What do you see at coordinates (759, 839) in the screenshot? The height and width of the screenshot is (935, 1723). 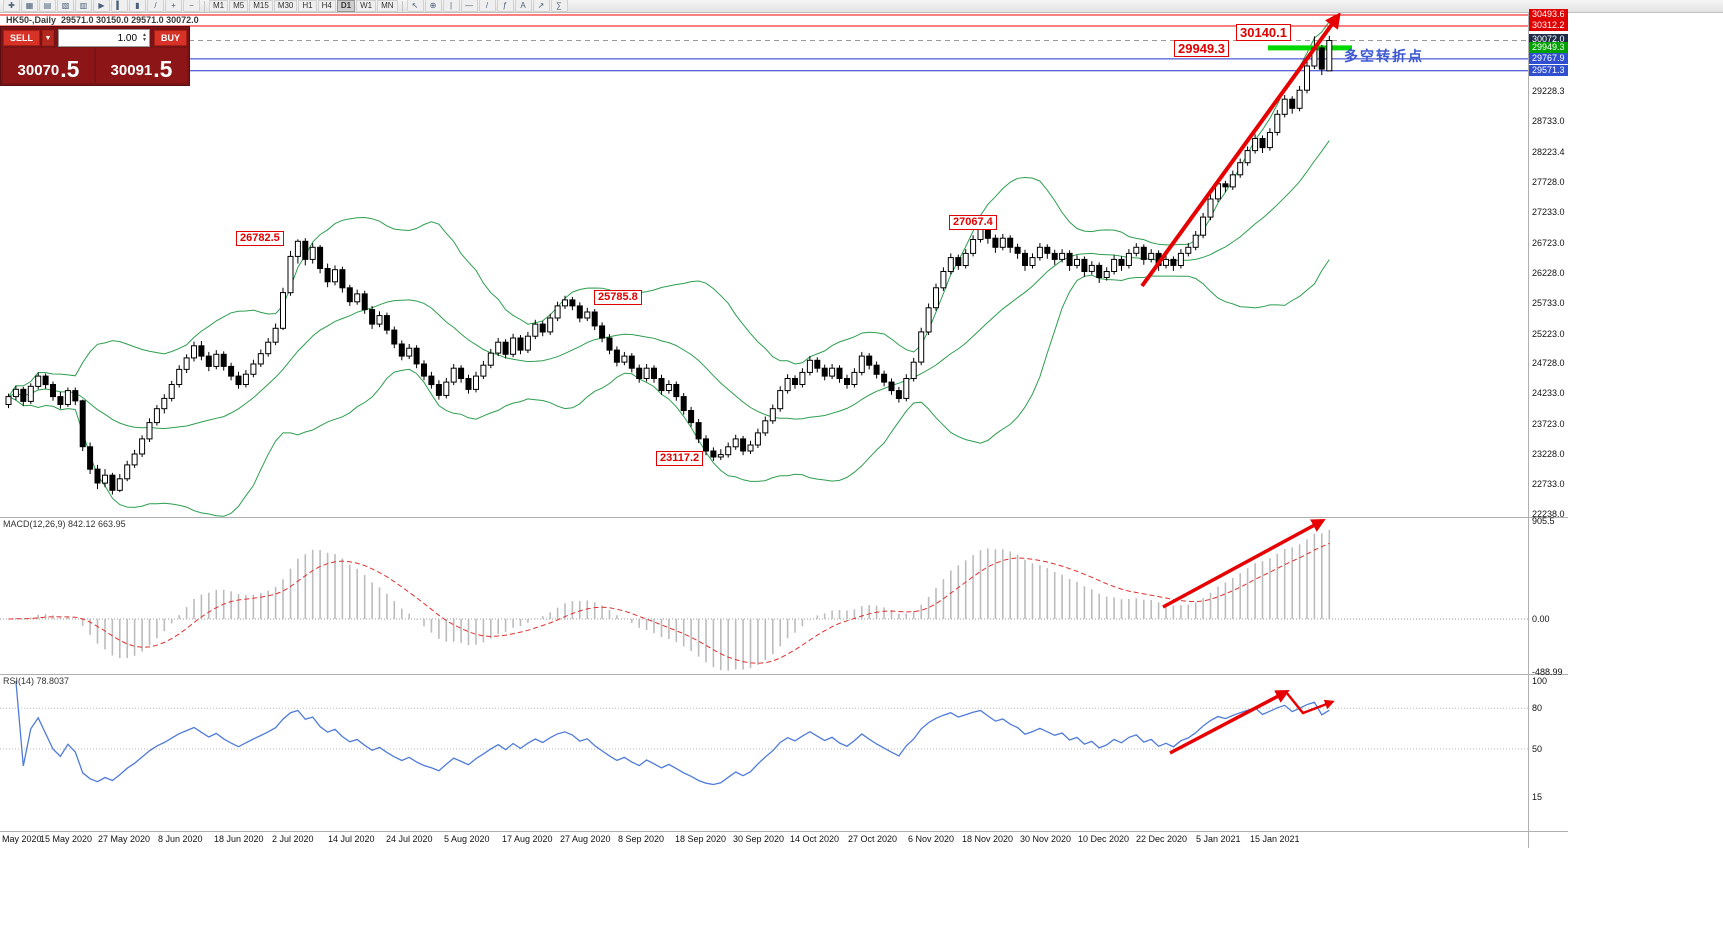 I see `date-axis-label: 30 Sep 2020` at bounding box center [759, 839].